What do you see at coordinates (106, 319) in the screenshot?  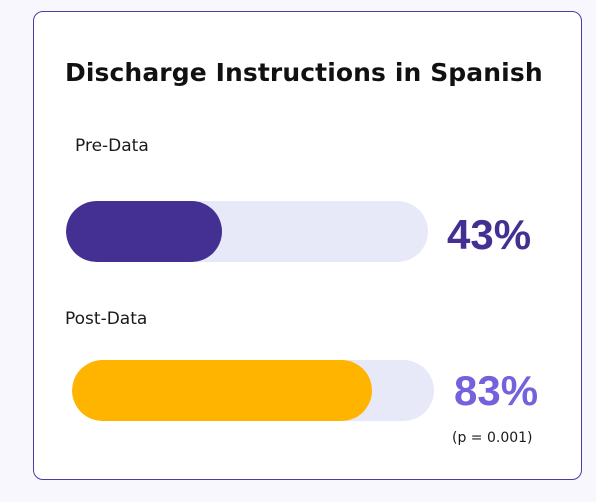 I see `post-data-label: Post-Data` at bounding box center [106, 319].